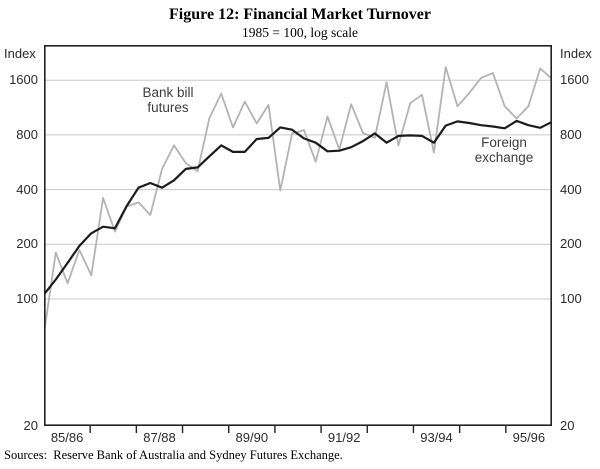 The height and width of the screenshot is (469, 600). I want to click on series-label-bank-bill-futures: Bank bill futures, so click(168, 100).